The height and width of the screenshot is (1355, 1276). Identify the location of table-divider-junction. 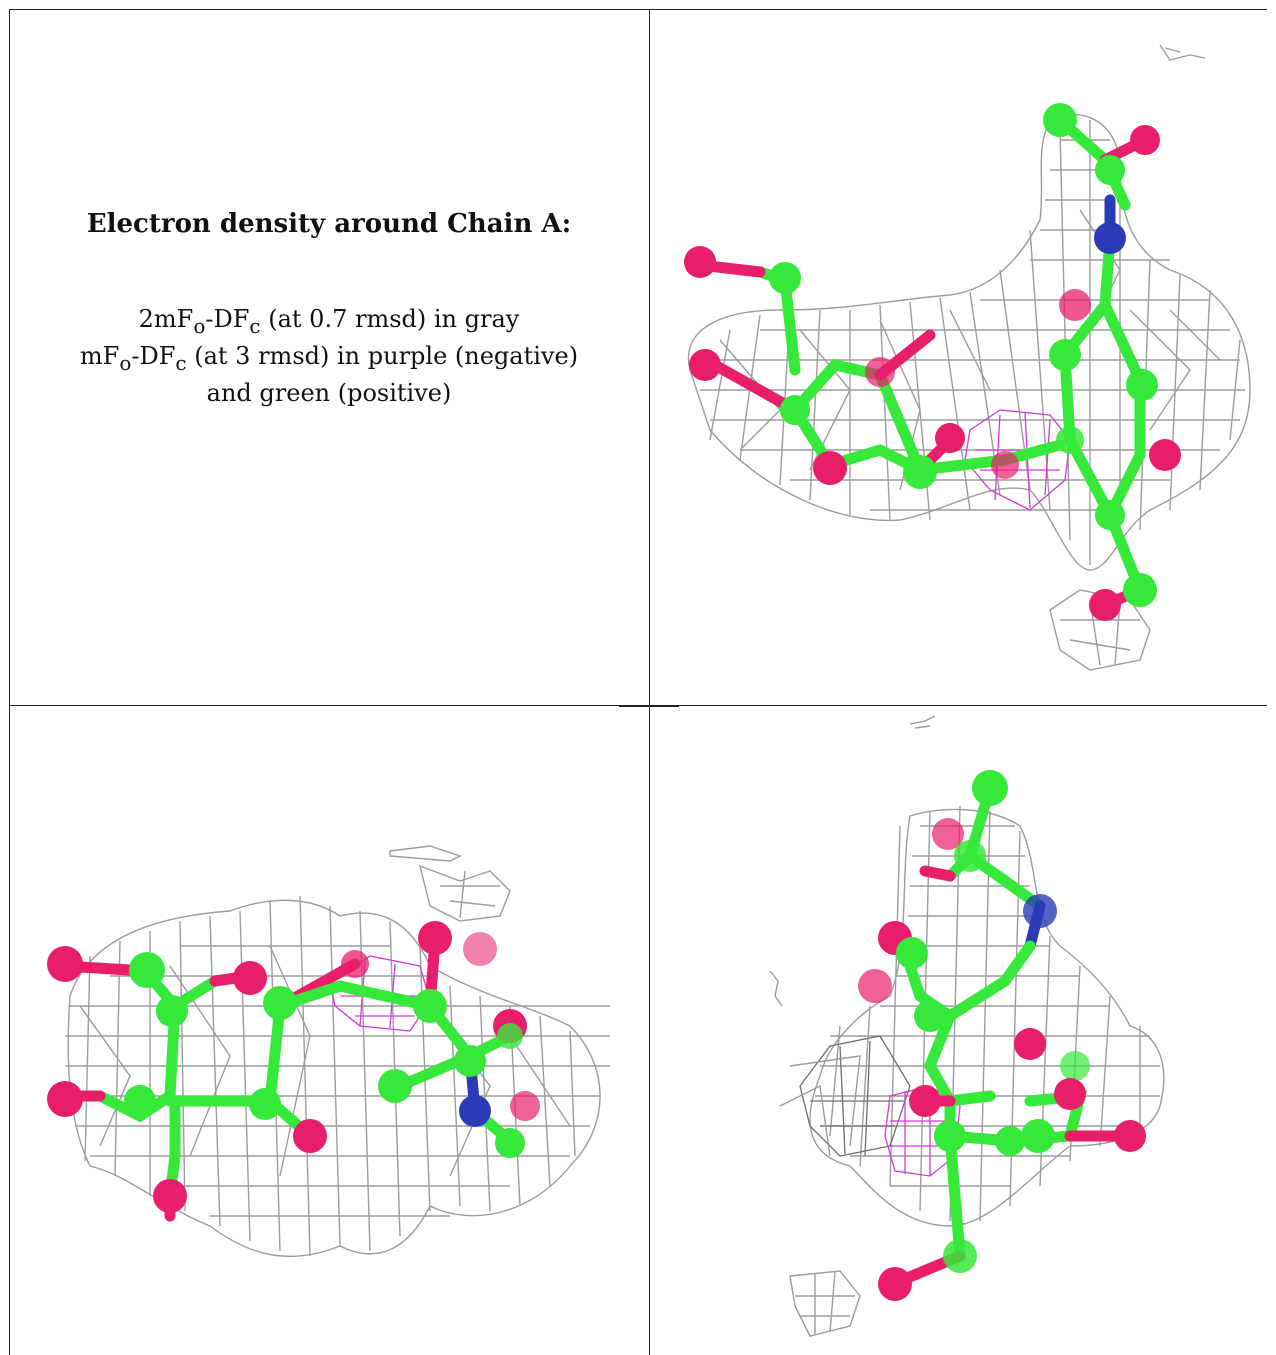
(649, 706).